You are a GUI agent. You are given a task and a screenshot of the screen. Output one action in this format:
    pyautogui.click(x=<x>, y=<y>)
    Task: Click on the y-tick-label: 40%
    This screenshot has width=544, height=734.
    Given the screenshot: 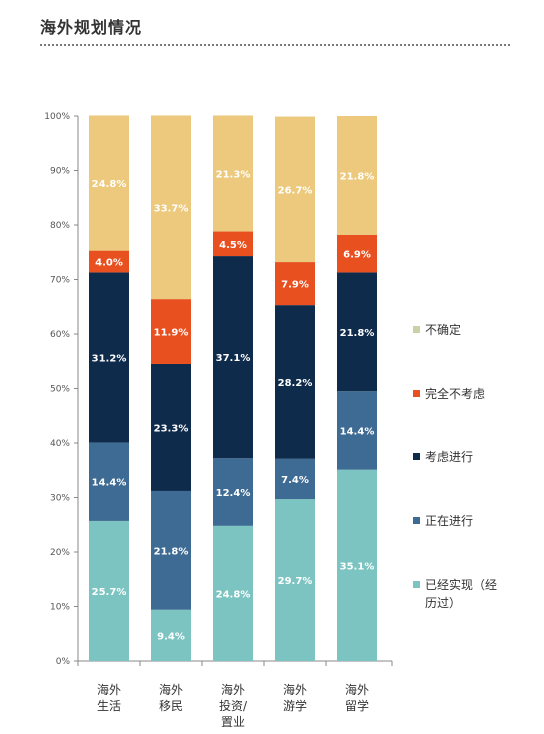 What is the action you would take?
    pyautogui.click(x=60, y=444)
    